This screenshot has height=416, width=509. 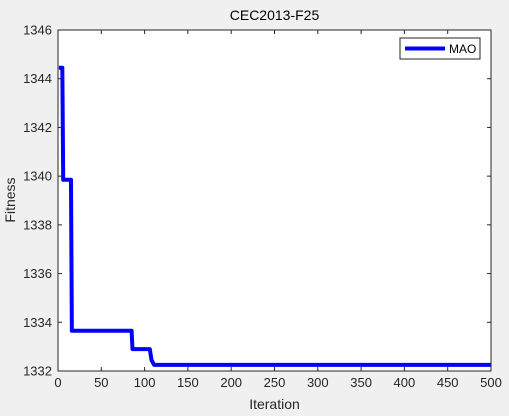 I want to click on x-tick-label: 250, so click(x=275, y=382).